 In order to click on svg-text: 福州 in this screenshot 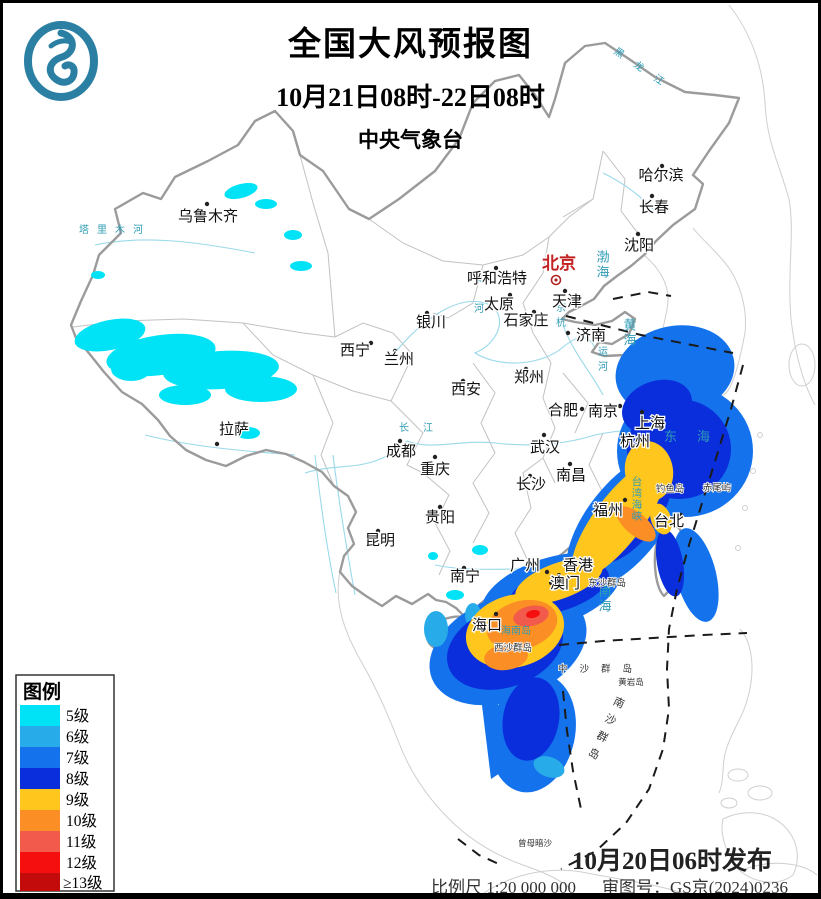, I will do `click(608, 510)`.